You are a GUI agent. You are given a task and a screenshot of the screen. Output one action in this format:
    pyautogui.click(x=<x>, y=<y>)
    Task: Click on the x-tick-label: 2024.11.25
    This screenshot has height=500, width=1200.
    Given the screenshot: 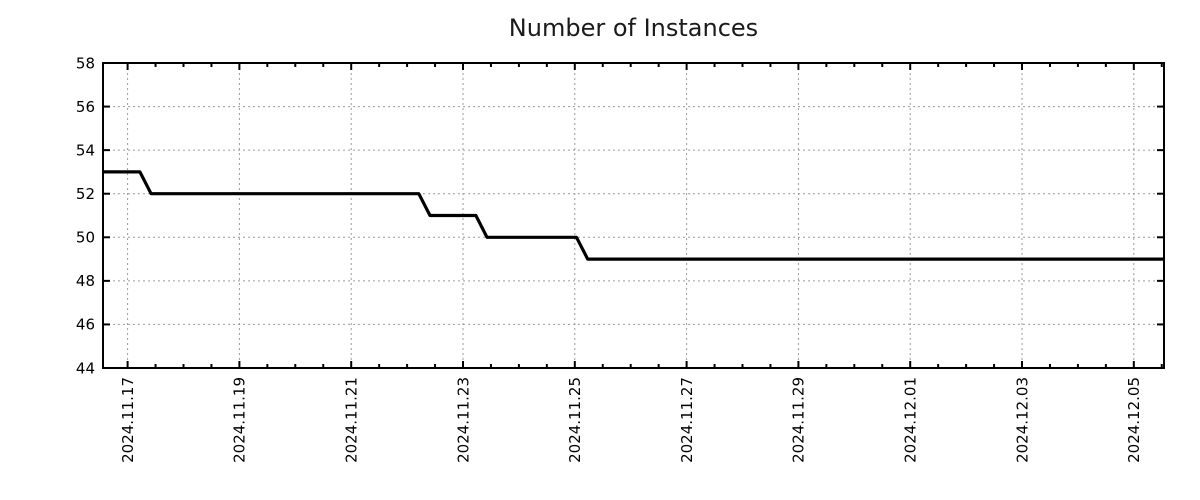 What is the action you would take?
    pyautogui.click(x=575, y=420)
    